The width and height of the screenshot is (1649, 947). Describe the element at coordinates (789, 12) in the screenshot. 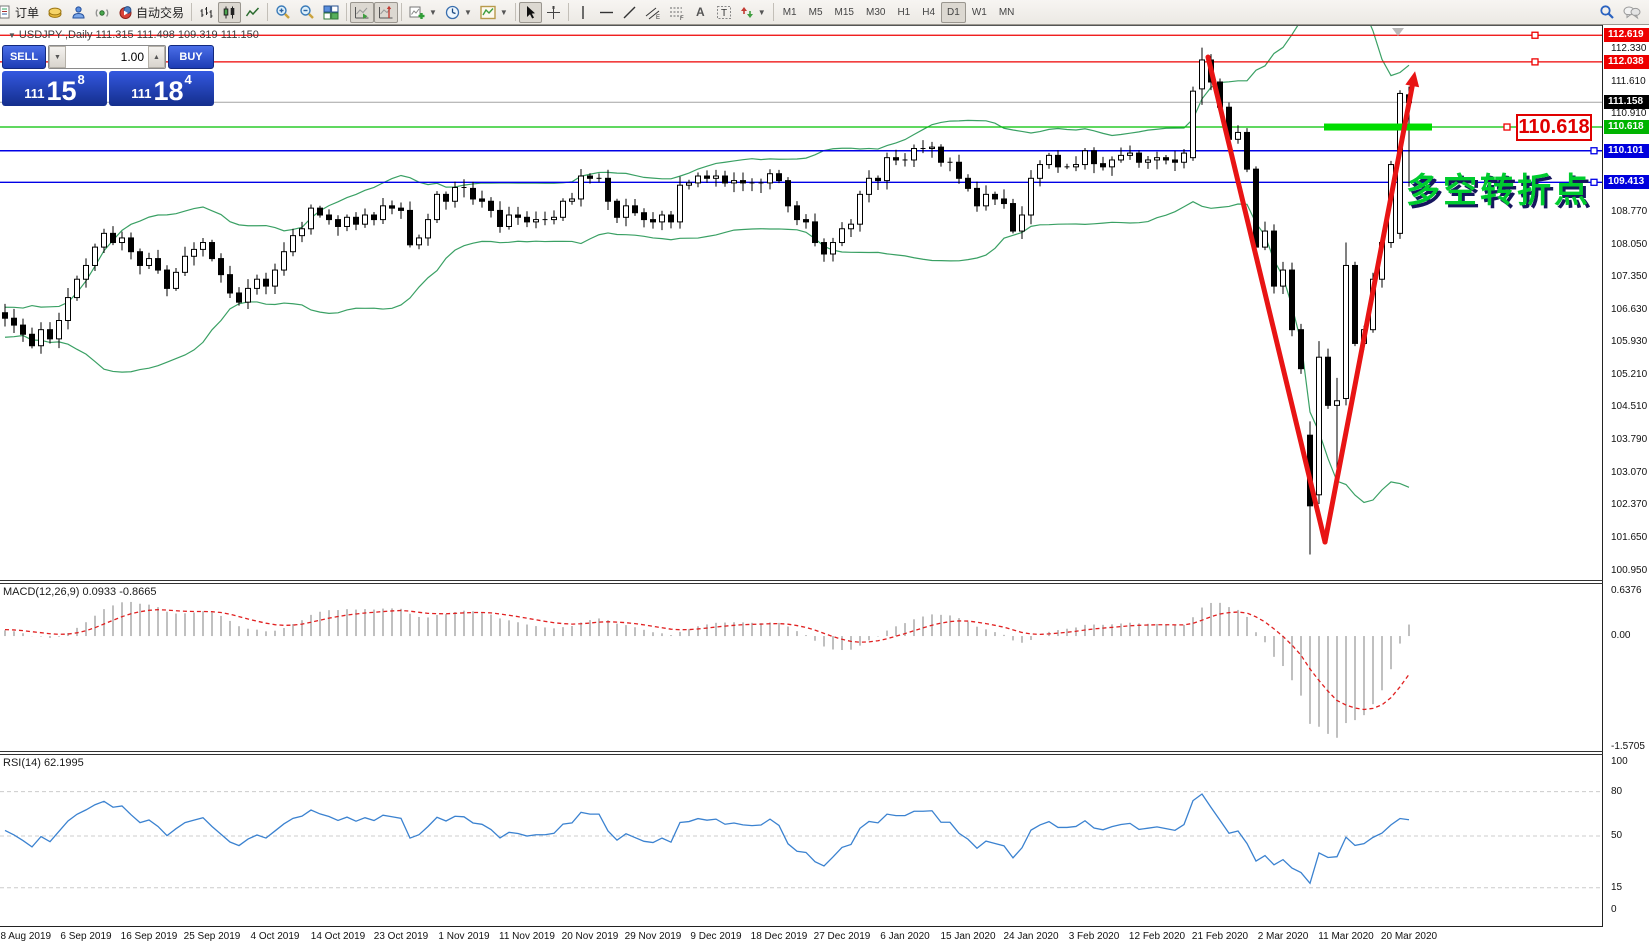

I see `tab-timeframe-m1: M1` at that location.